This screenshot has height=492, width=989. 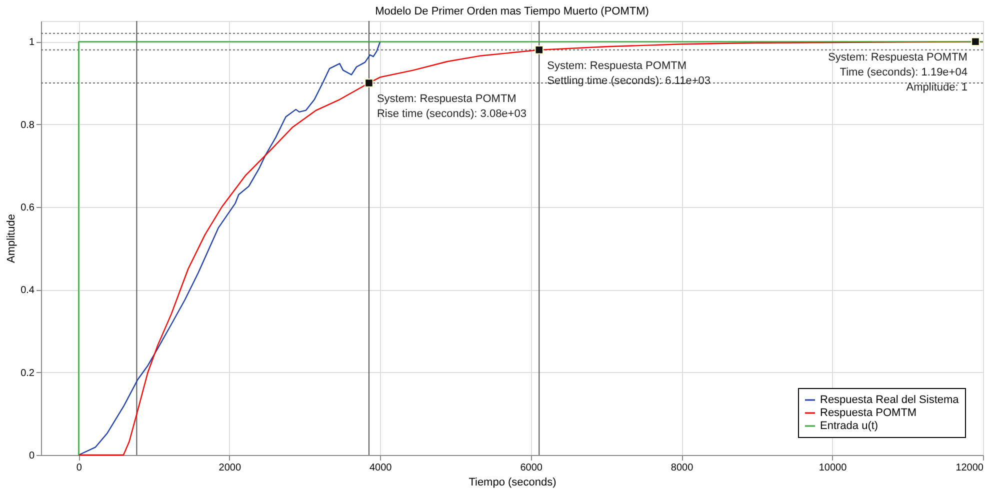 What do you see at coordinates (890, 400) in the screenshot?
I see `legend-label: Respuesta Real del Sistema` at bounding box center [890, 400].